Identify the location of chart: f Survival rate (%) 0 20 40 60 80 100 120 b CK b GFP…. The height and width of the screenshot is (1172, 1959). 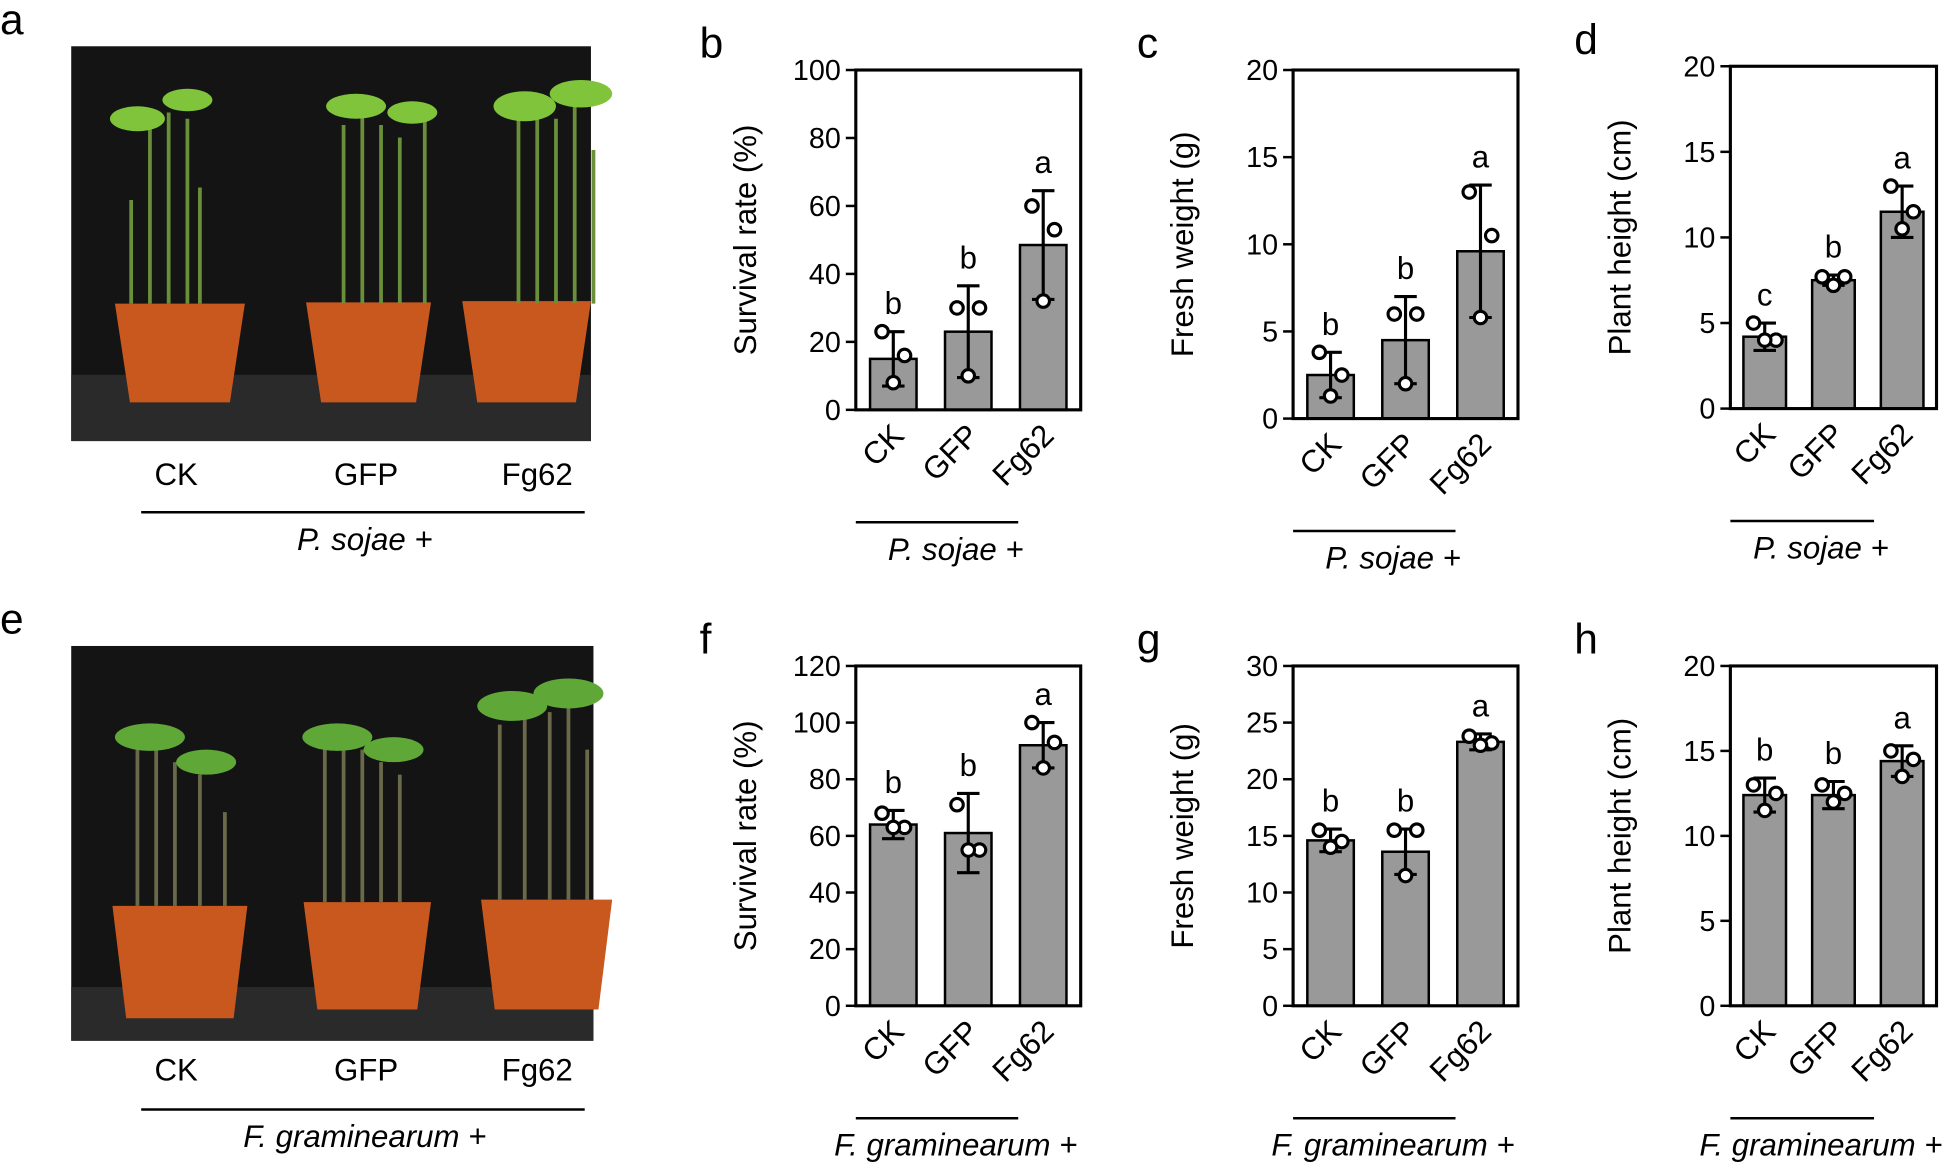
(891, 889).